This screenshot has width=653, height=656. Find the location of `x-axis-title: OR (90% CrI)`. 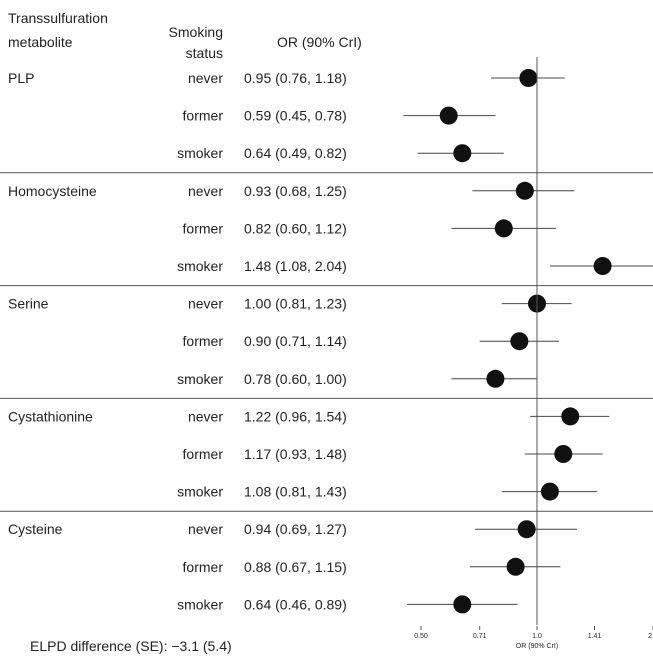

x-axis-title: OR (90% CrI) is located at coordinates (537, 646).